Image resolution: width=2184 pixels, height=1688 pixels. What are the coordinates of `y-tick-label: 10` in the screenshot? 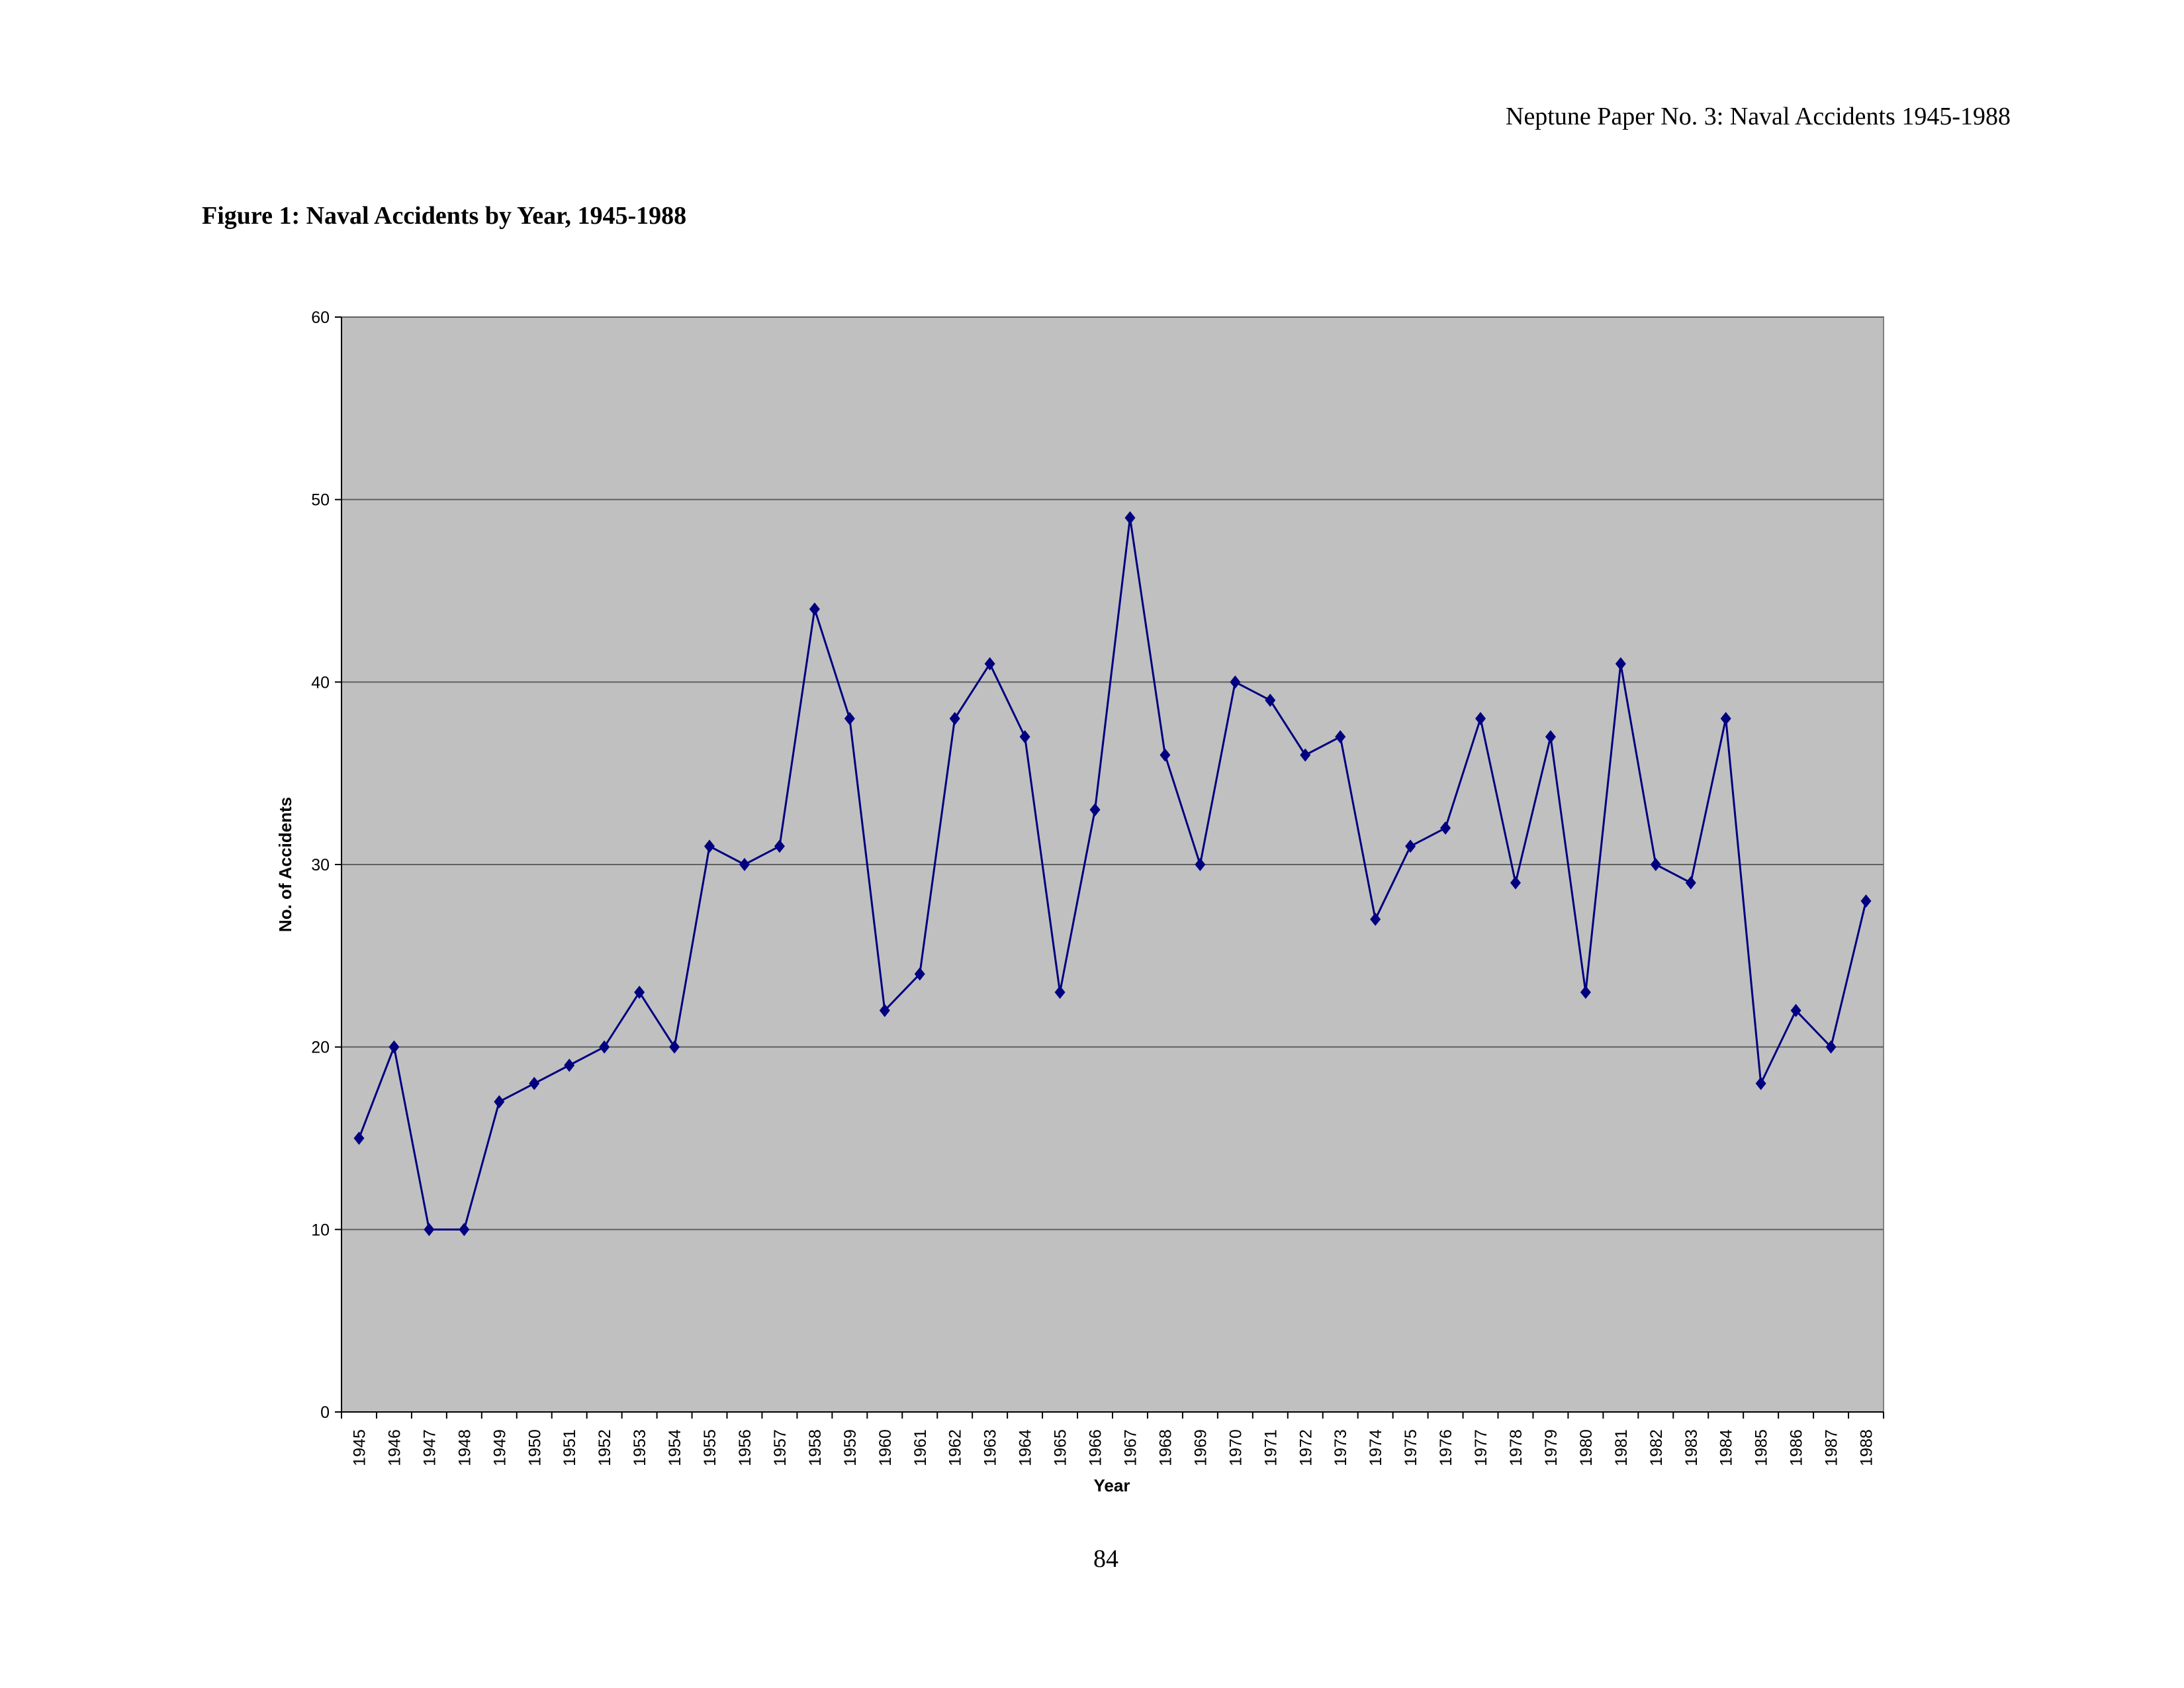 It's located at (320, 1230).